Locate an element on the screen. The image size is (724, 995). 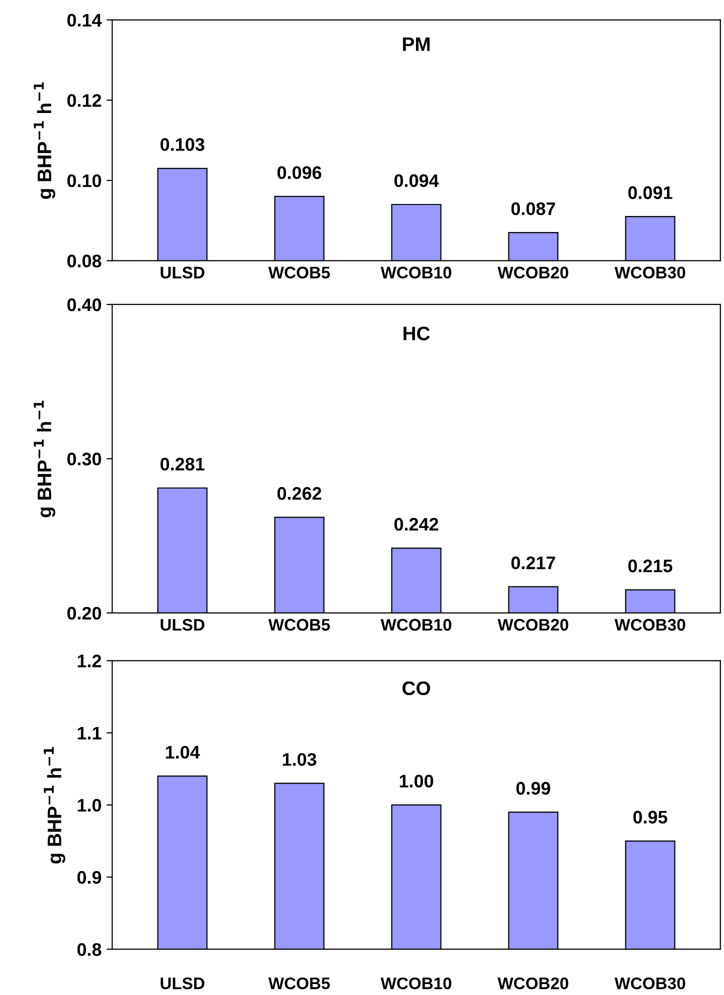
y-tick-label: 1.1 is located at coordinates (90, 733).